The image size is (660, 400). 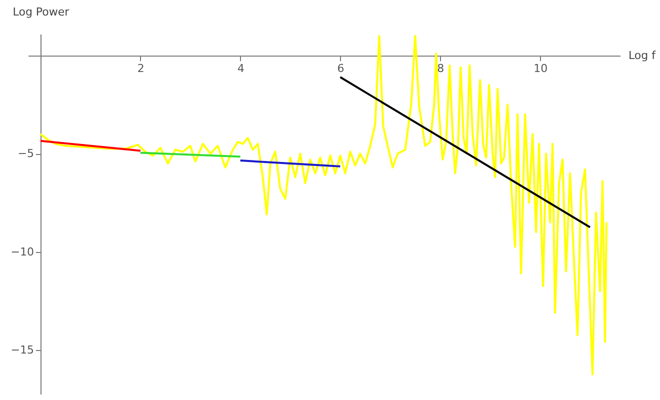 I want to click on y-tick-label: −10, so click(x=22, y=251).